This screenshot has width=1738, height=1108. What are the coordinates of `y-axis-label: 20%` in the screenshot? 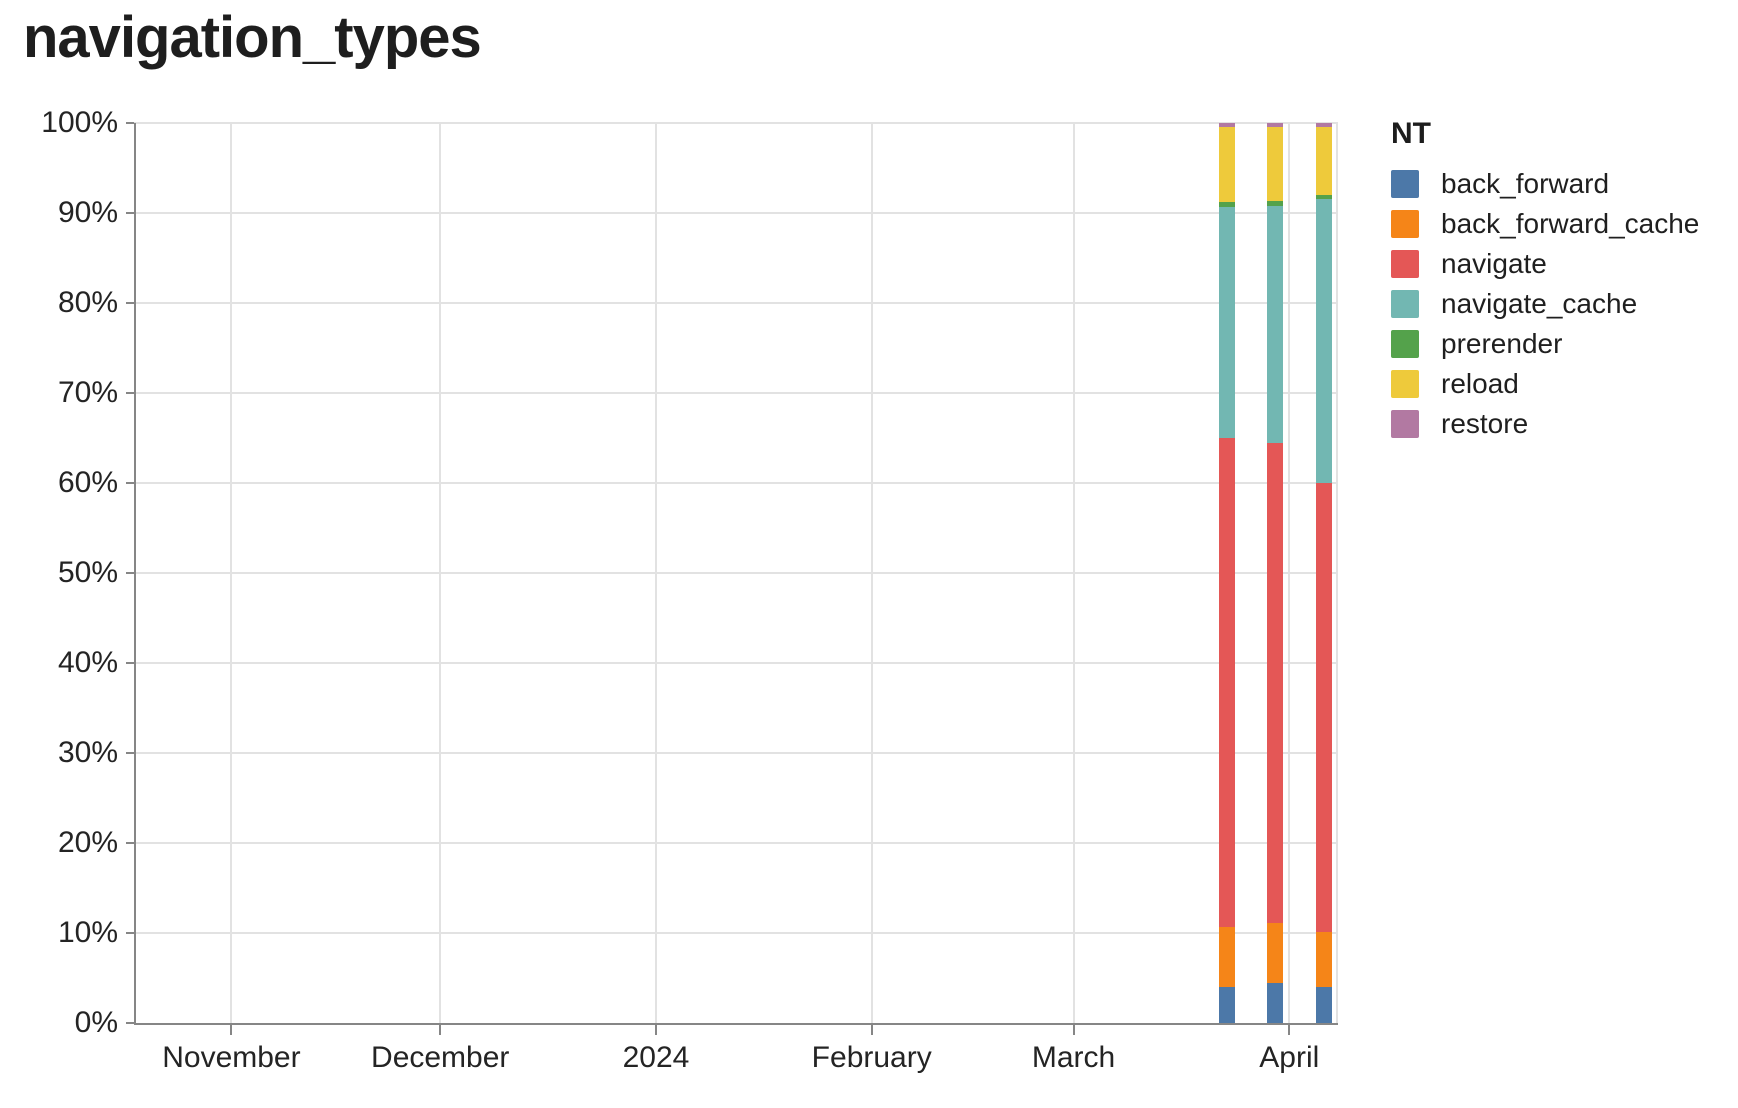 It's located at (87, 842).